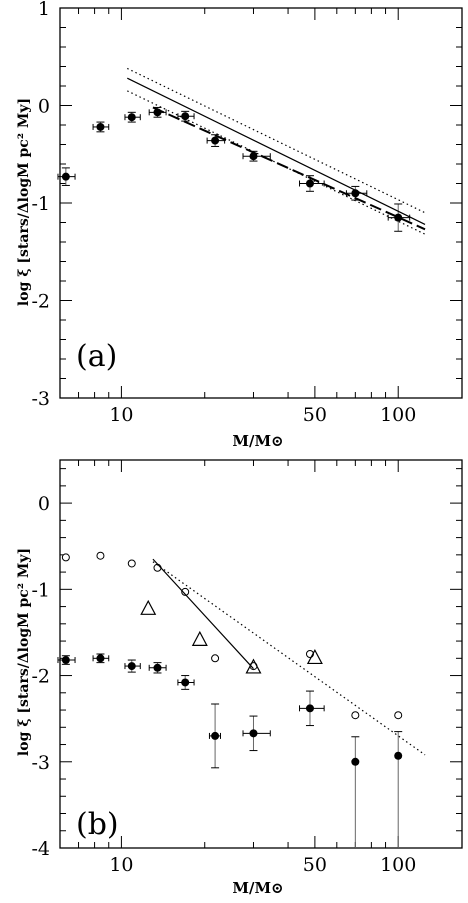 The height and width of the screenshot is (903, 468). I want to click on panel-b-y-axis-label: log ξ [stars/ΔlogM pc² My], so click(24, 652).